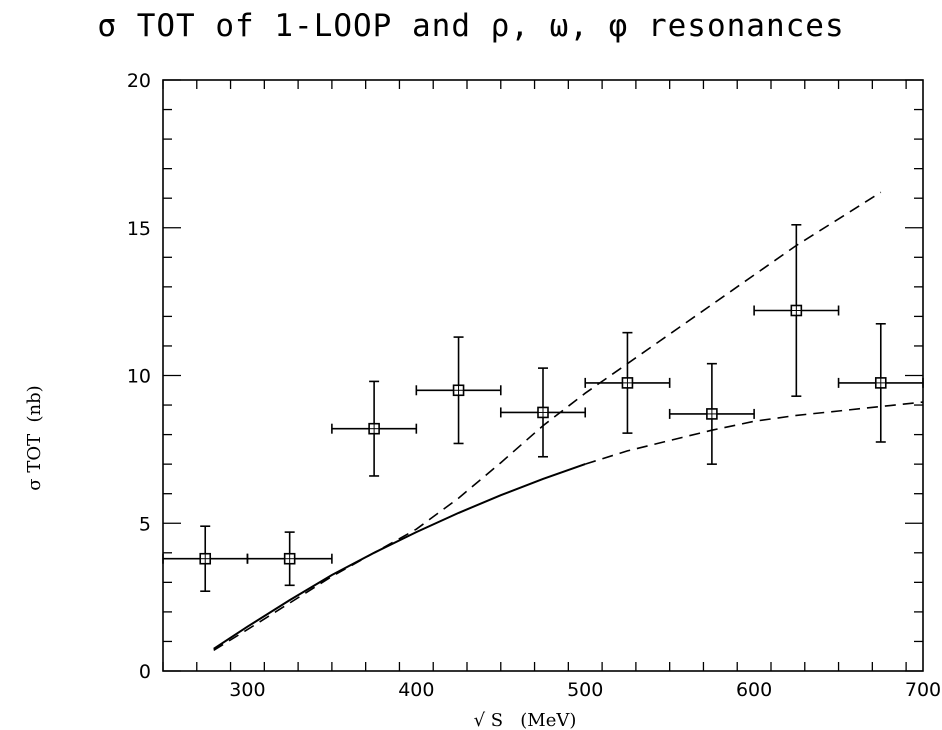  What do you see at coordinates (145, 524) in the screenshot?
I see `y-tick-label: 5` at bounding box center [145, 524].